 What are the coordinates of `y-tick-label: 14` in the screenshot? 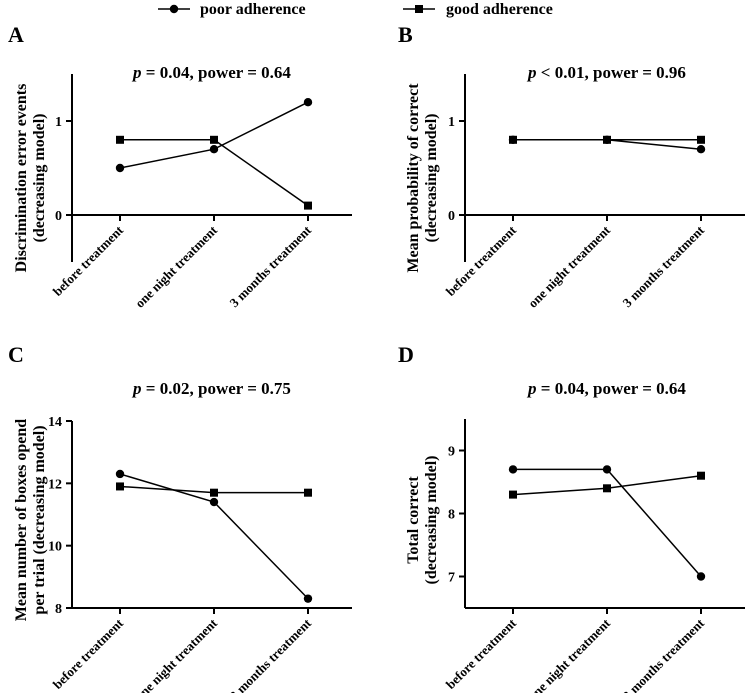 It's located at (55, 422).